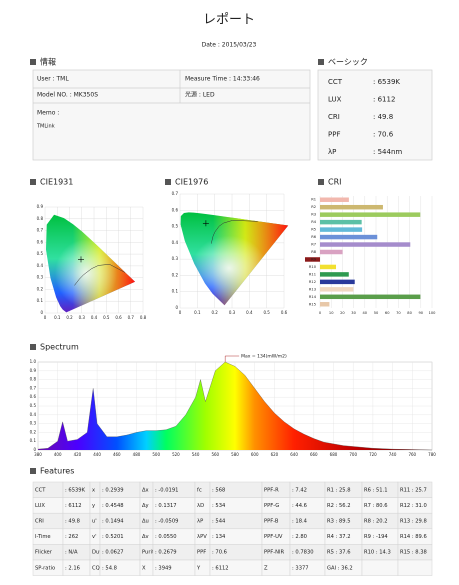 This screenshot has height=585, width=459. I want to click on x-tick-label: 760, so click(412, 454).